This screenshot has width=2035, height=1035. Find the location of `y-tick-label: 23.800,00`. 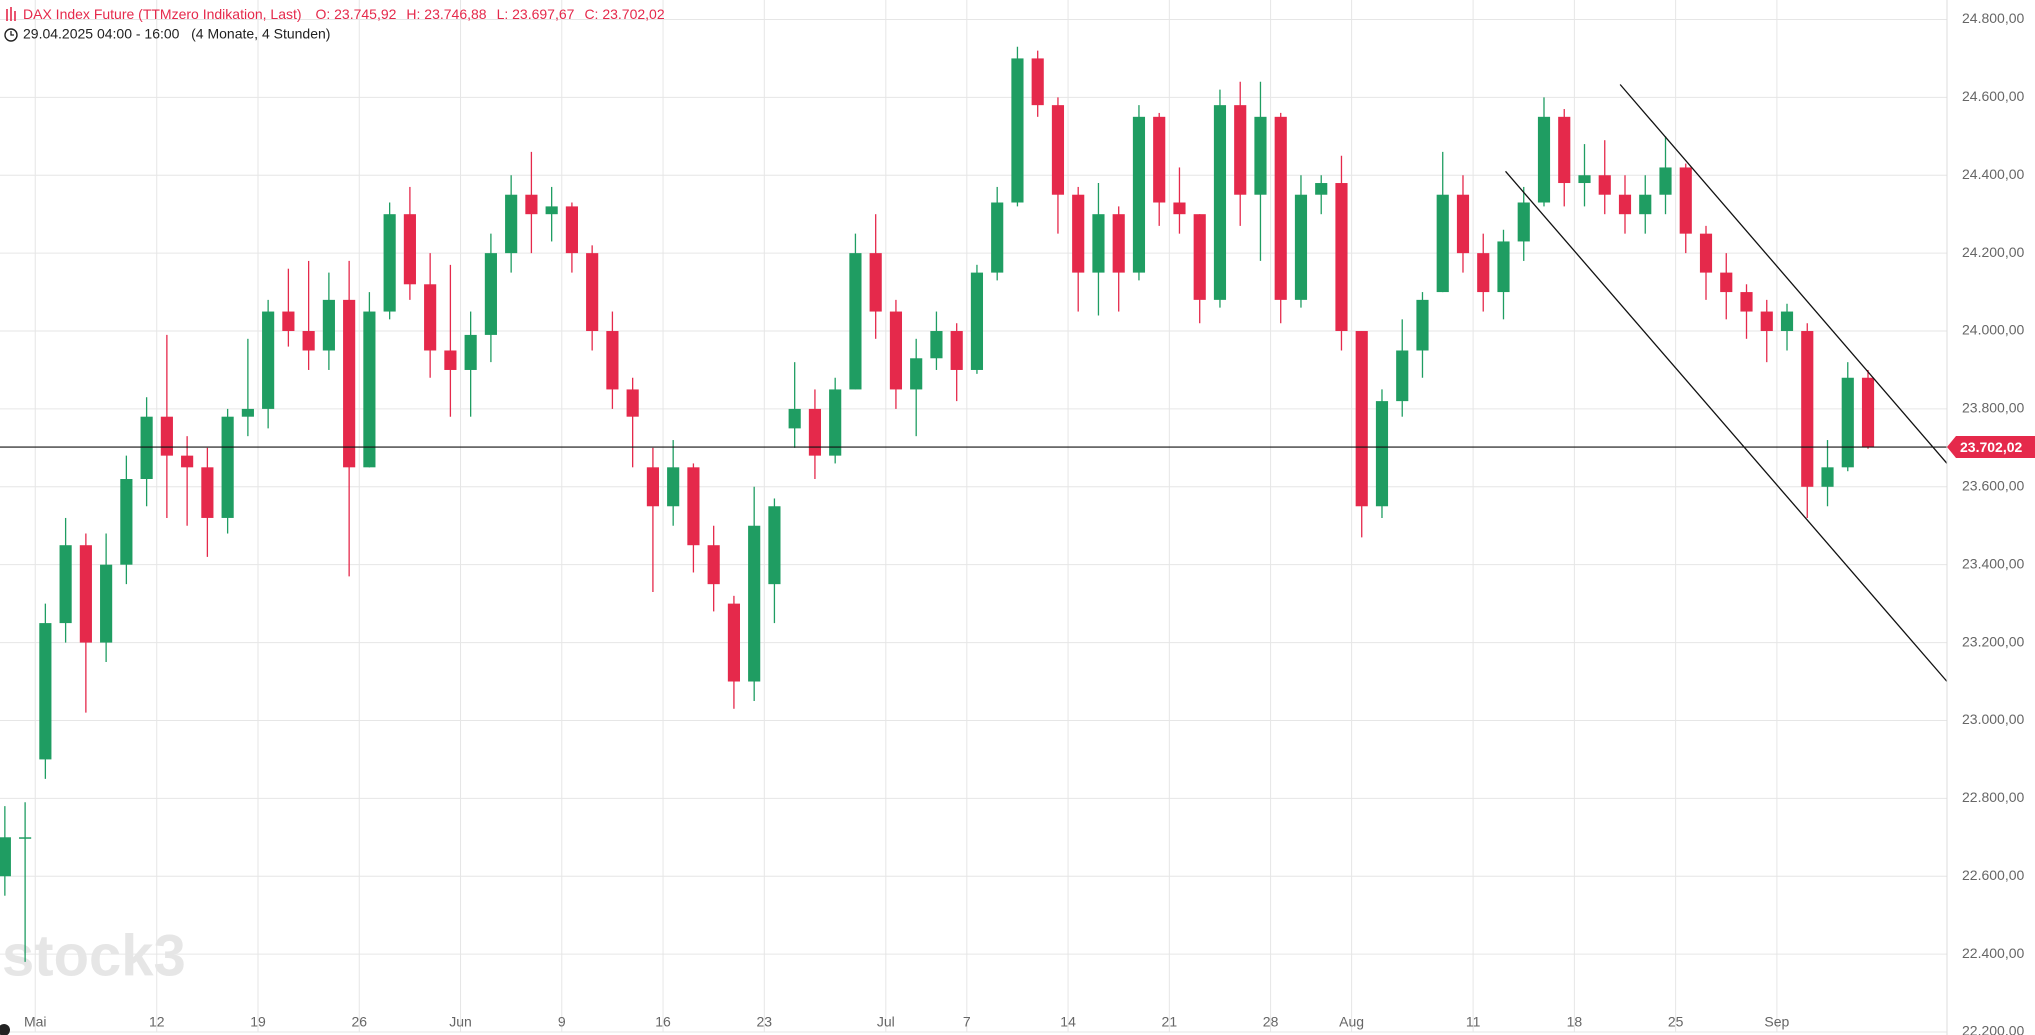

y-tick-label: 23.800,00 is located at coordinates (1993, 408).